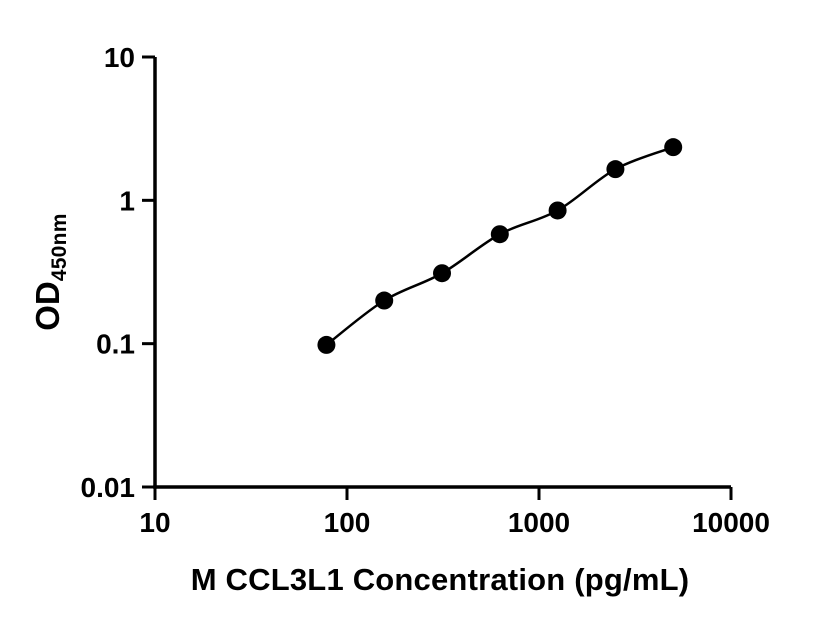  I want to click on fit-curve, so click(499, 245).